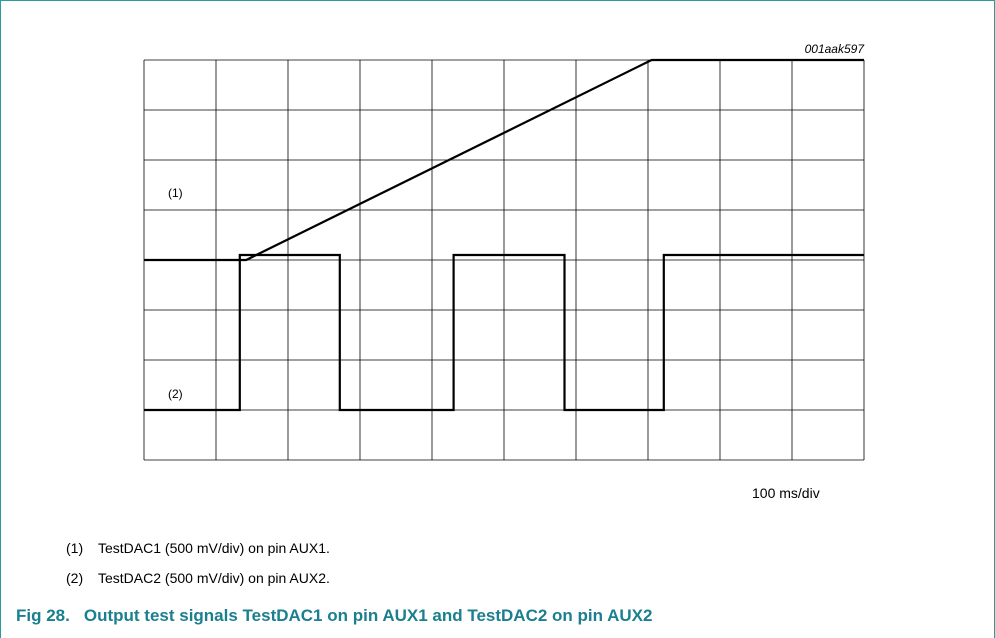 This screenshot has height=638, width=995. Describe the element at coordinates (214, 548) in the screenshot. I see `note-1-text: TestDAC1 (500 mV/div) on pin AUX1.` at that location.